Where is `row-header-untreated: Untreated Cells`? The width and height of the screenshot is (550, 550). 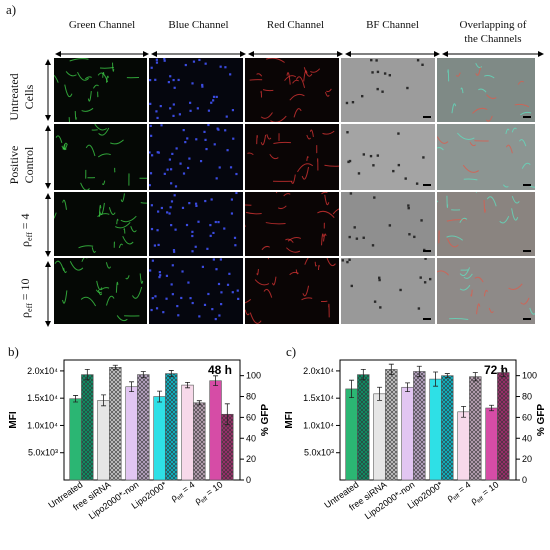
row-header-untreated: Untreated Cells is located at coordinates (22, 97).